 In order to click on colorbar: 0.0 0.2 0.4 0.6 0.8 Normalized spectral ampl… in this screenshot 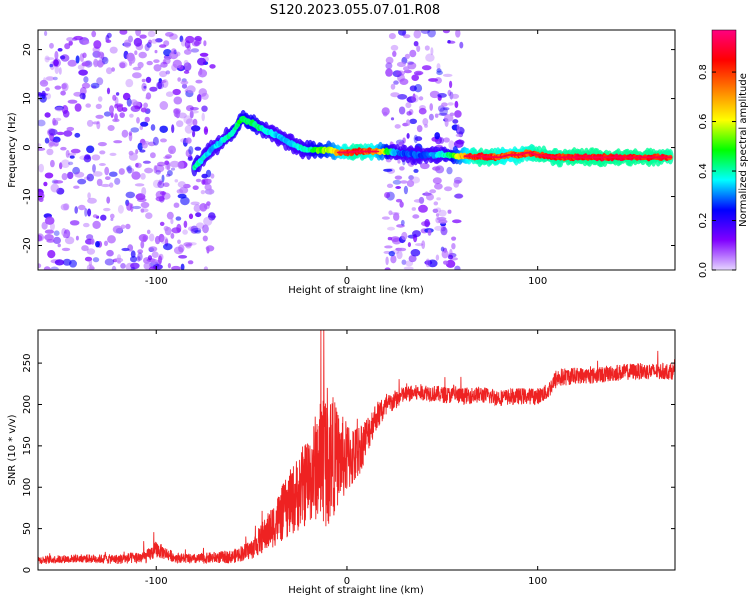, I will do `click(723, 153)`.